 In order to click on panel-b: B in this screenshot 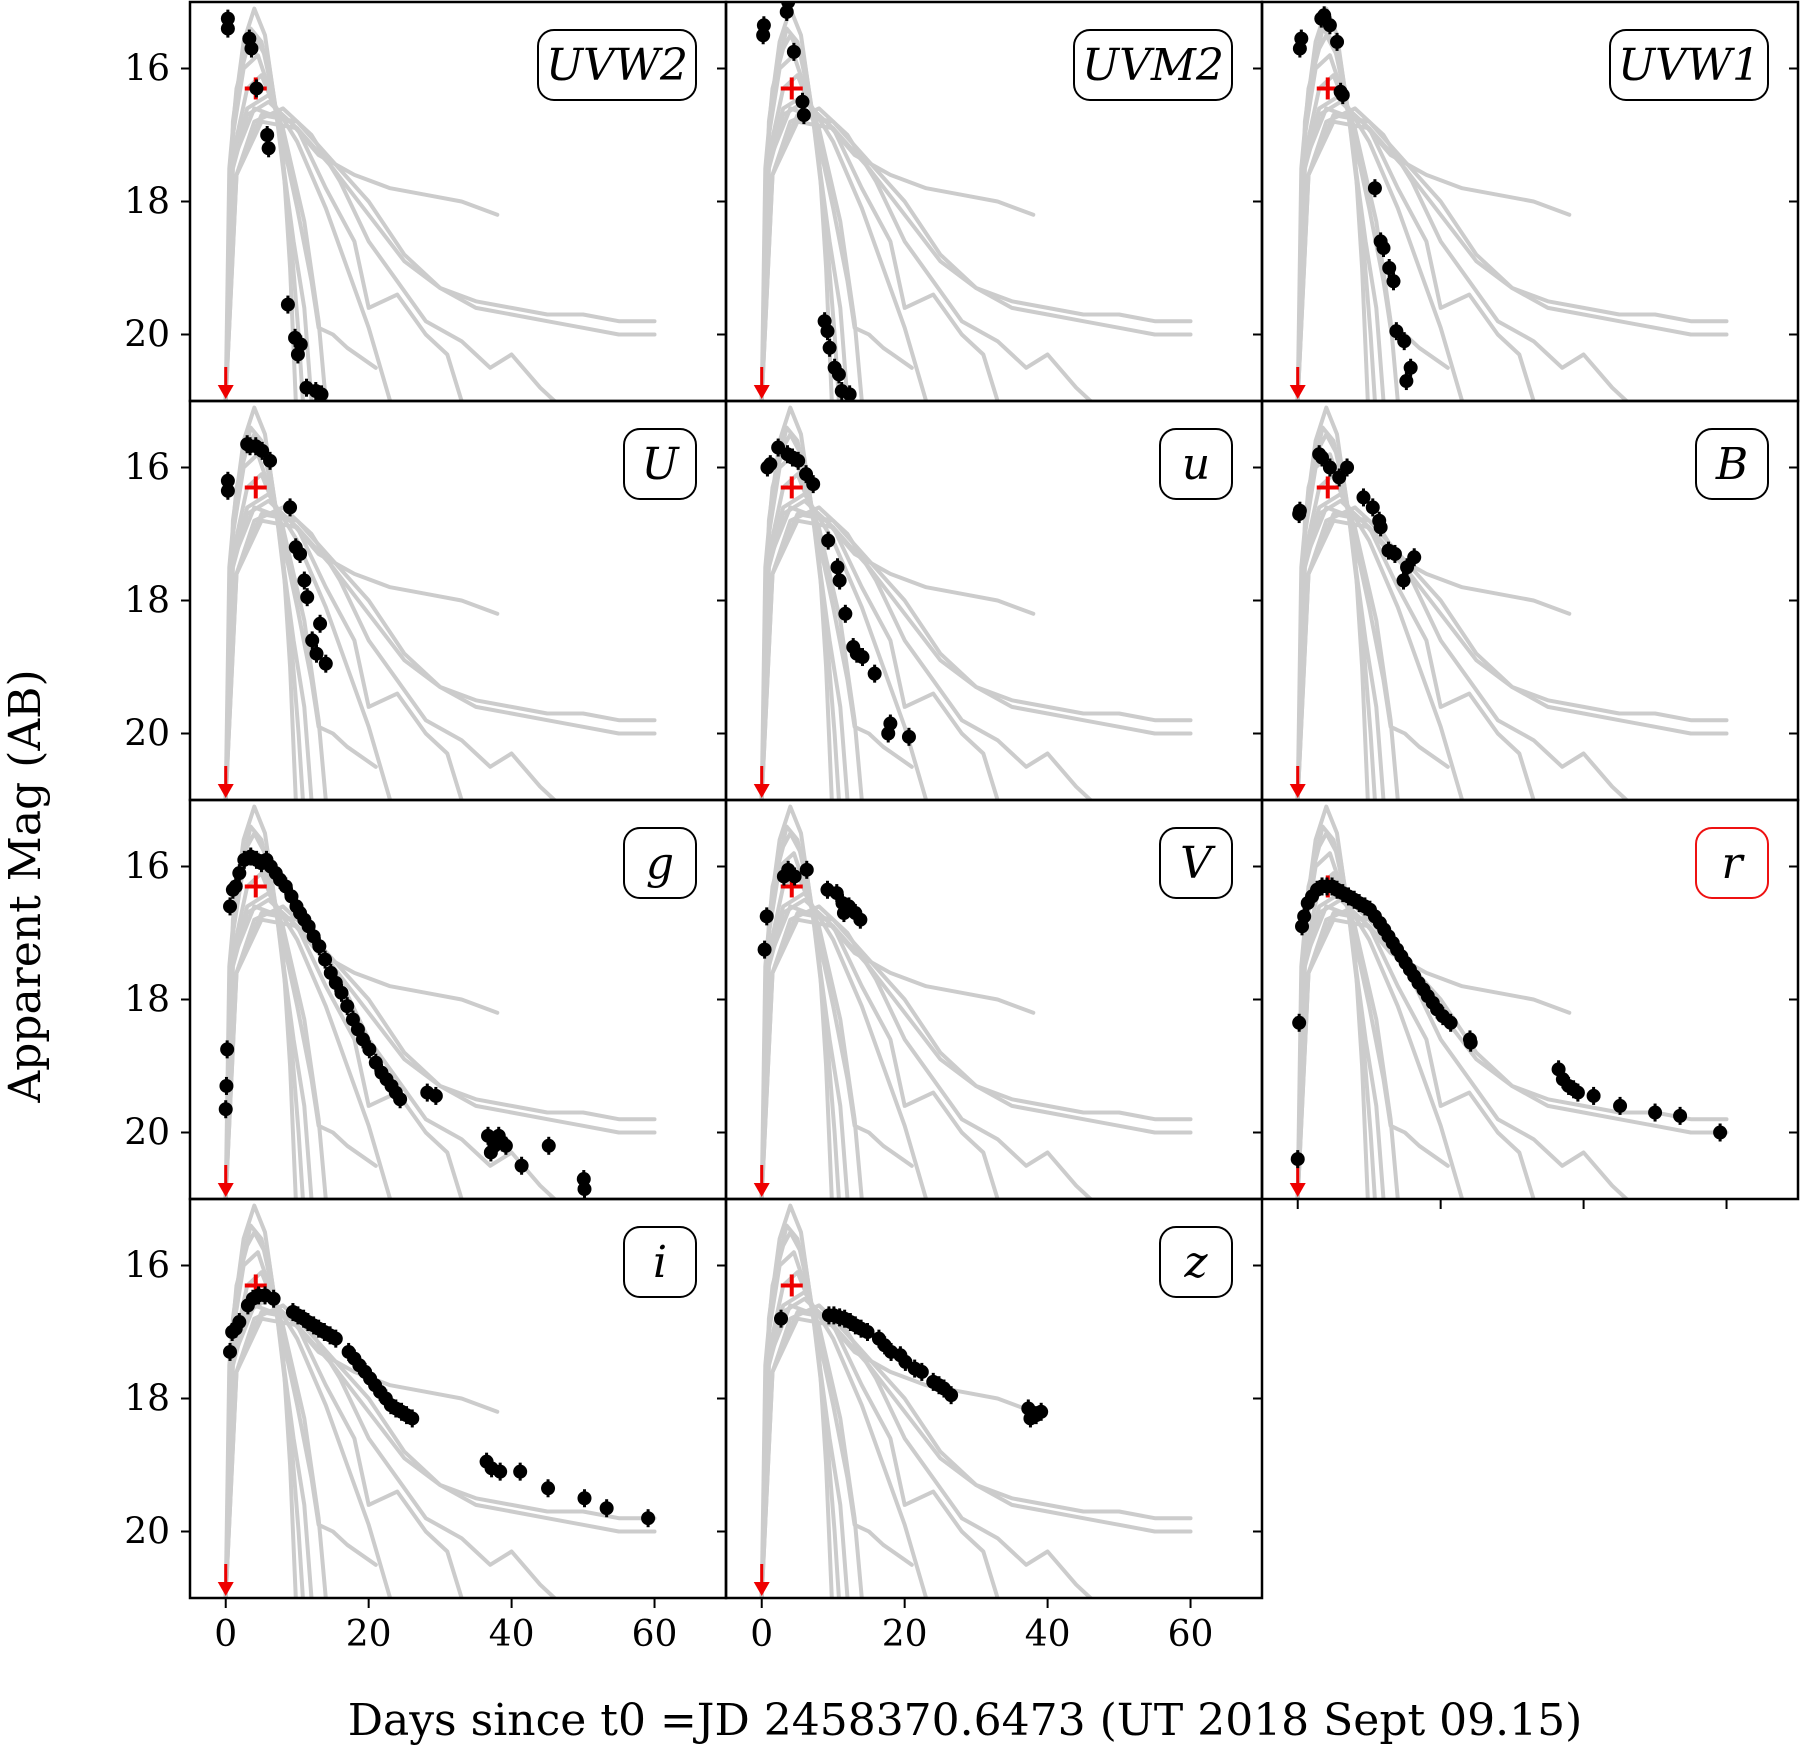, I will do `click(1526, 600)`.